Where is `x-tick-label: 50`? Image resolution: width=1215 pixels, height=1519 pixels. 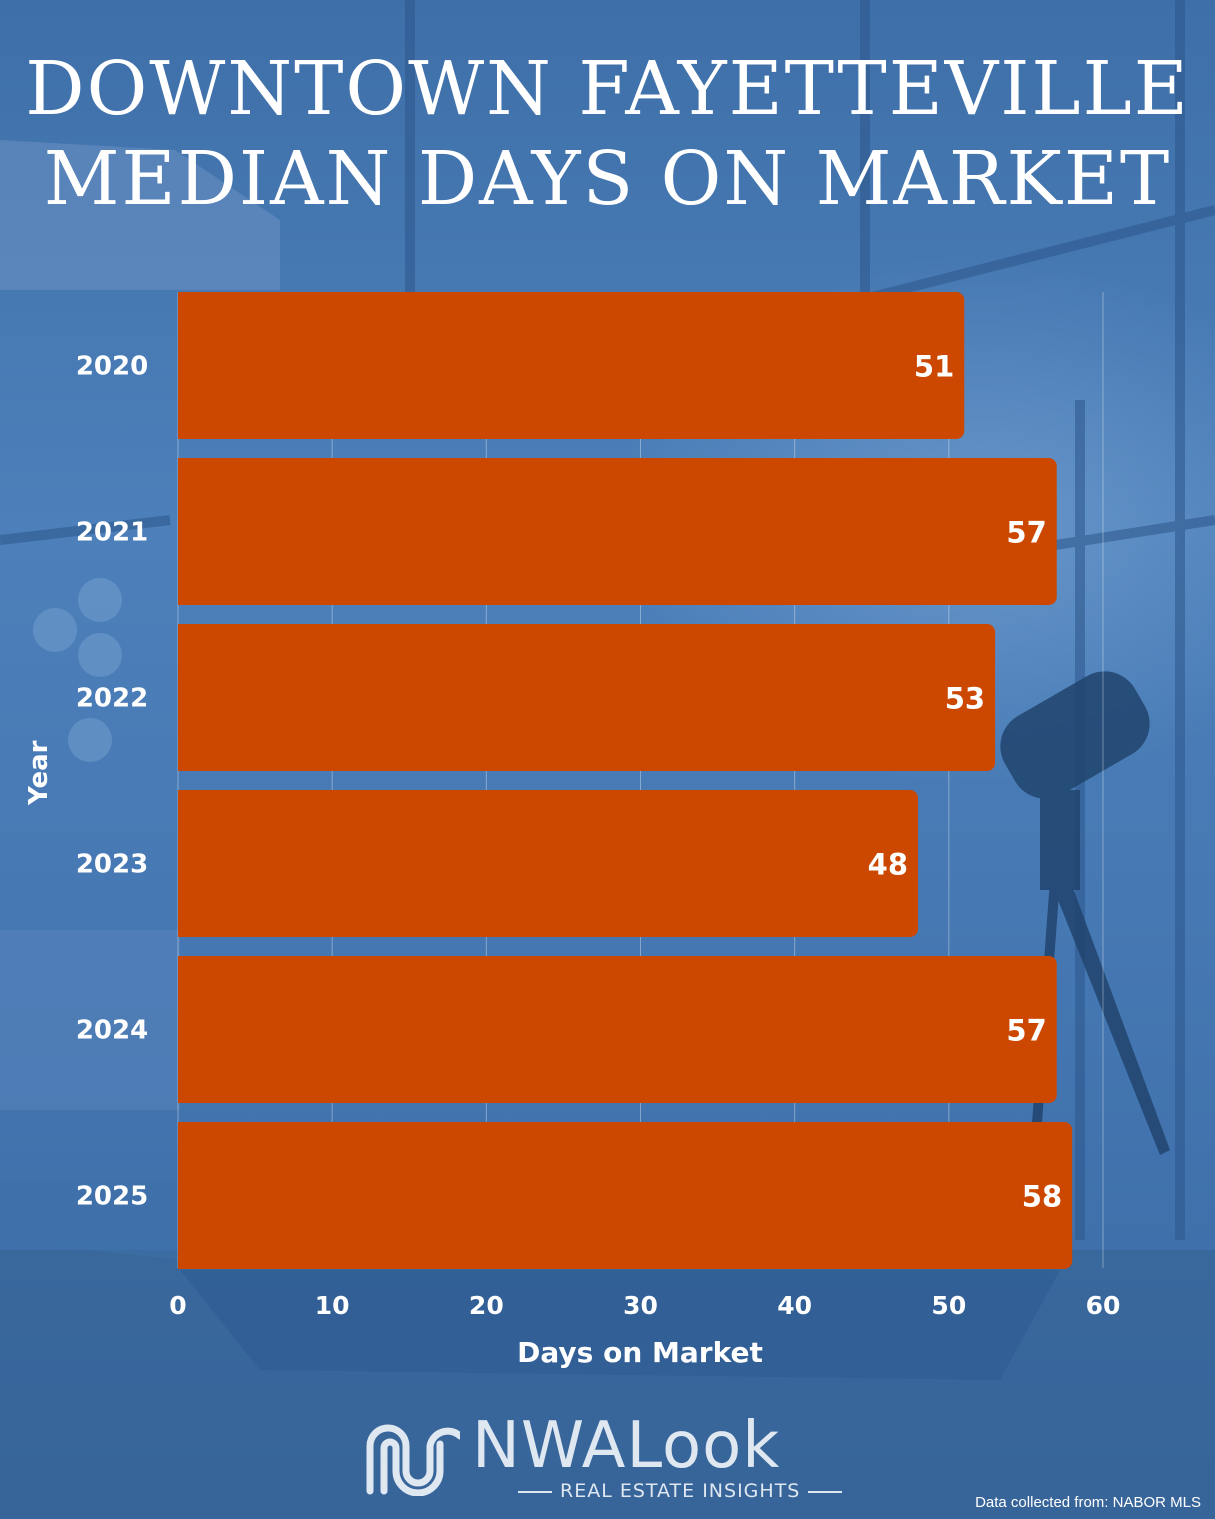
x-tick-label: 50 is located at coordinates (948, 1305).